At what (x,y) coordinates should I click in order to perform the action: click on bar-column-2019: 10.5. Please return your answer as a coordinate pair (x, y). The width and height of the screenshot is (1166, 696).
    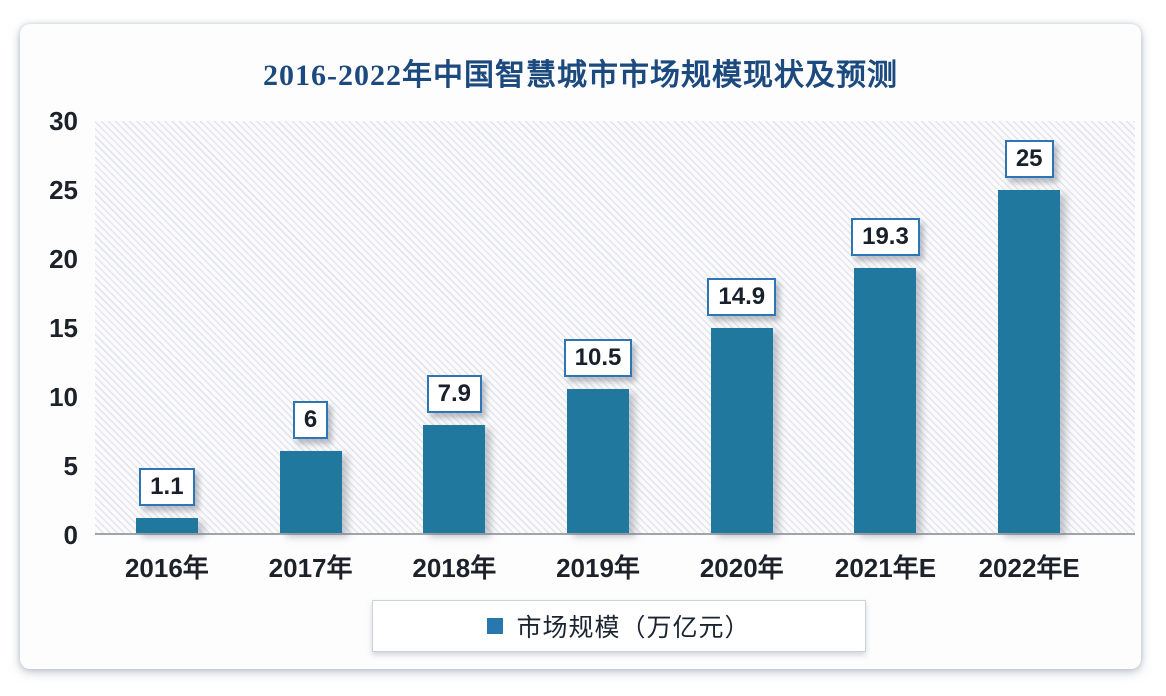
    Looking at the image, I should click on (598, 327).